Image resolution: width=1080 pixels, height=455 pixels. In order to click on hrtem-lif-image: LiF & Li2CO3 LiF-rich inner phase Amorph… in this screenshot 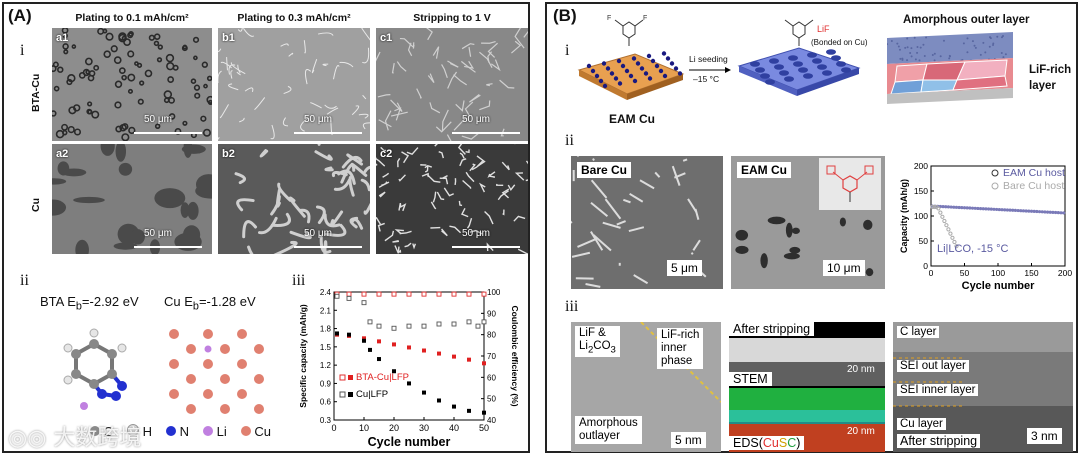, I will do `click(646, 387)`.